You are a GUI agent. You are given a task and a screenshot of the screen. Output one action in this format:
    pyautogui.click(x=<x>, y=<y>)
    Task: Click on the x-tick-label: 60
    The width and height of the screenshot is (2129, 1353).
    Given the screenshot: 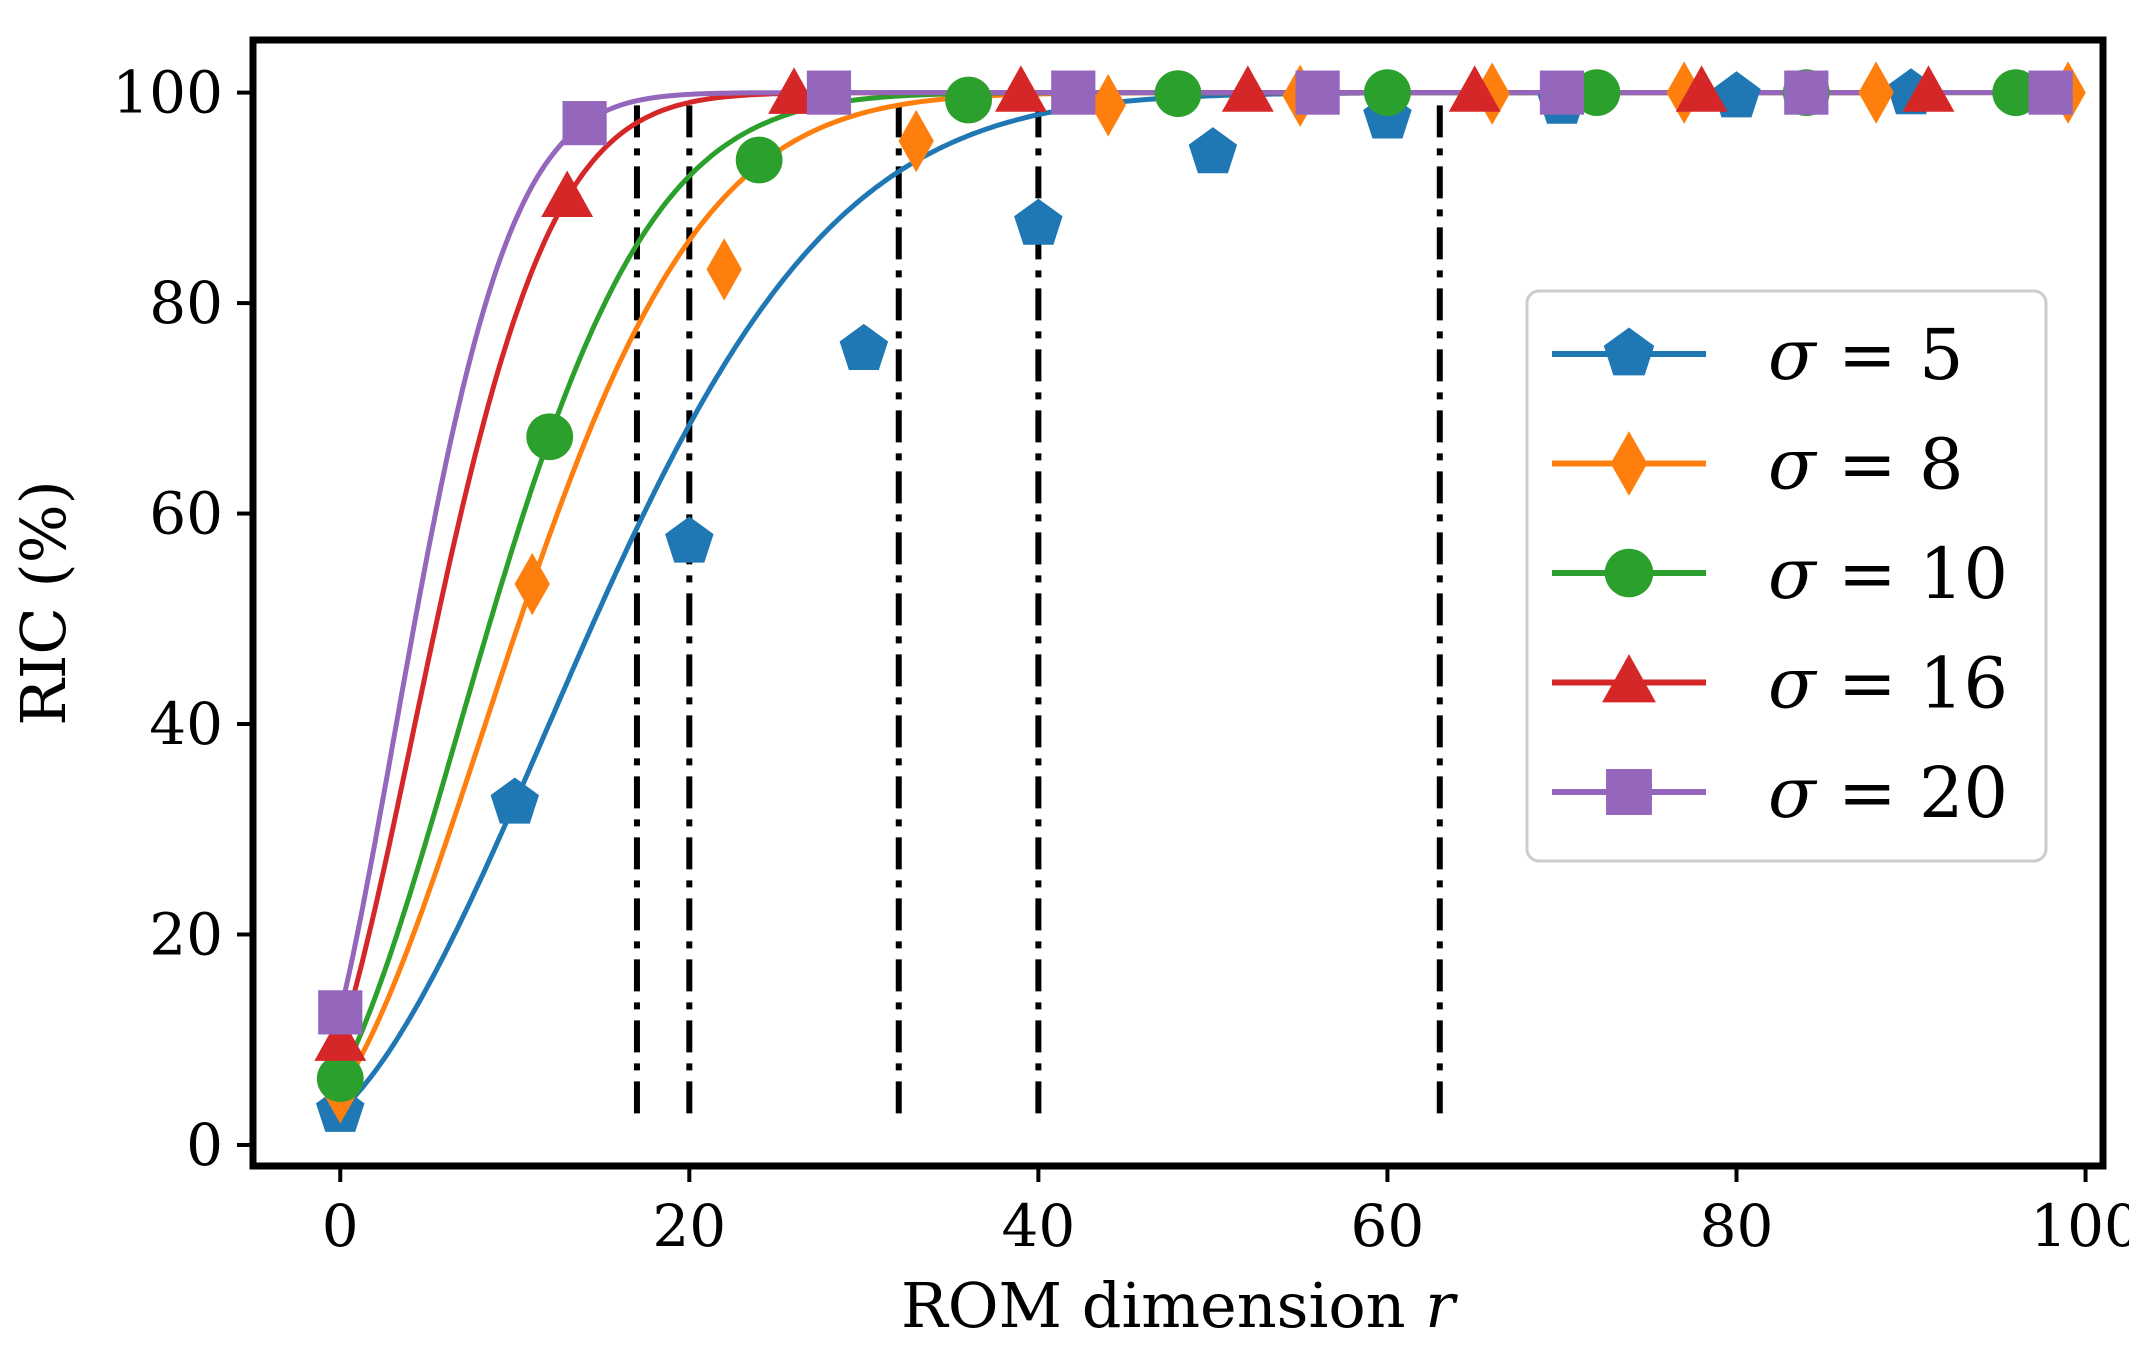 What is the action you would take?
    pyautogui.click(x=1388, y=1226)
    